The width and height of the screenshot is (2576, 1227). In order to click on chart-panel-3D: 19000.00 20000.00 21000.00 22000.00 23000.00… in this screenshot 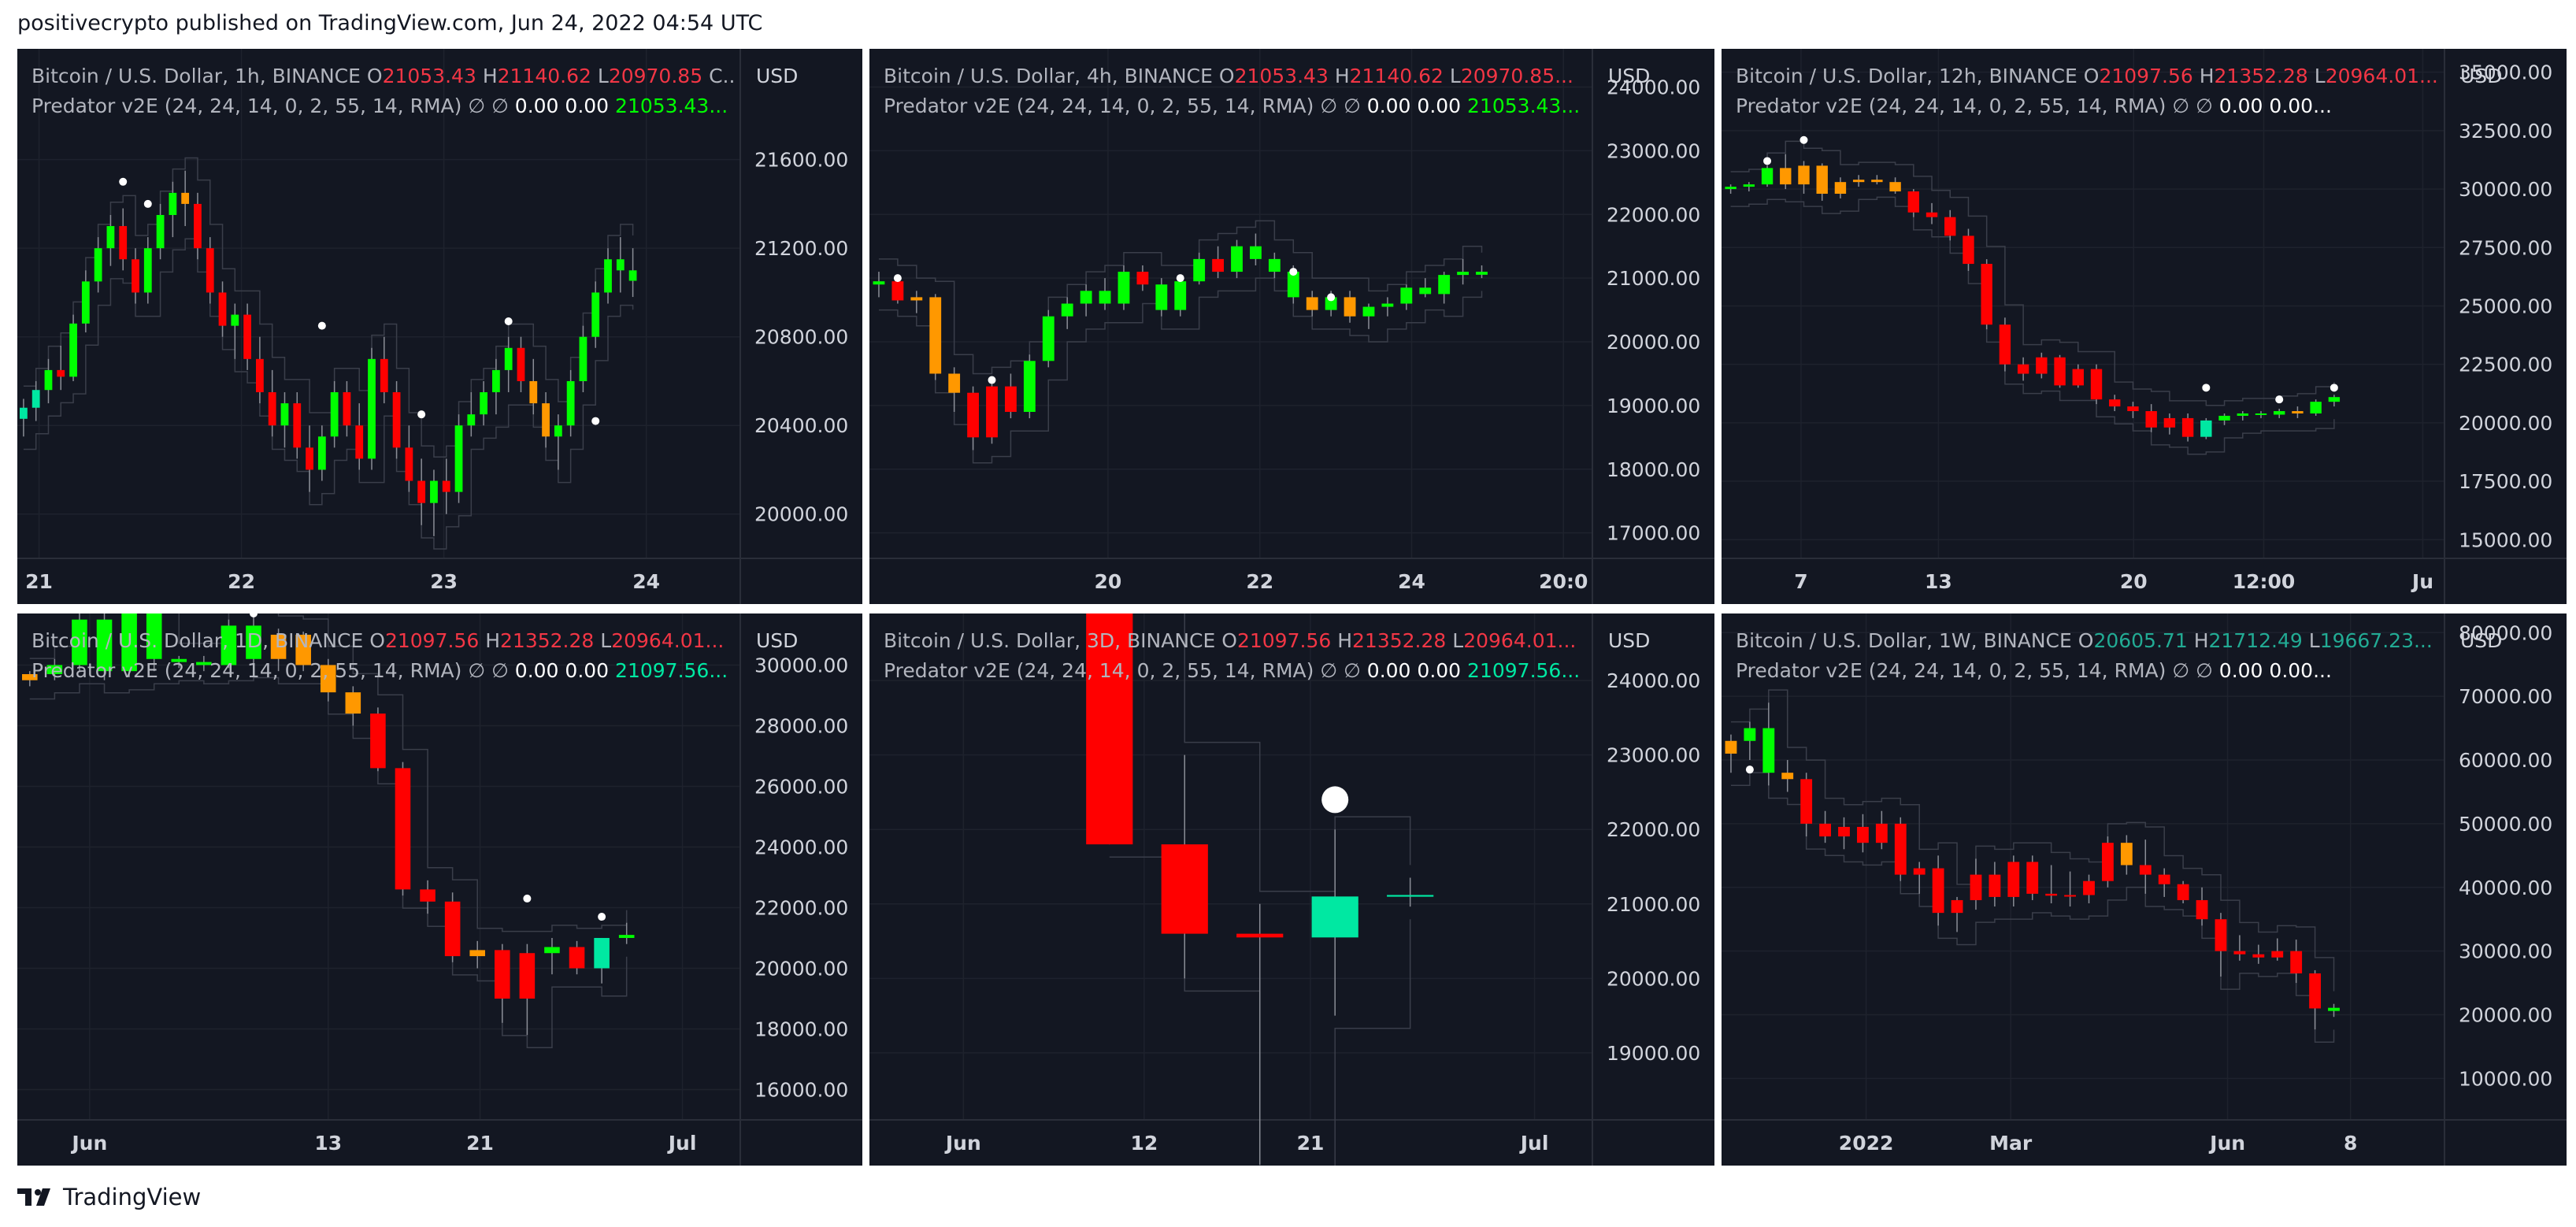, I will do `click(1291, 890)`.